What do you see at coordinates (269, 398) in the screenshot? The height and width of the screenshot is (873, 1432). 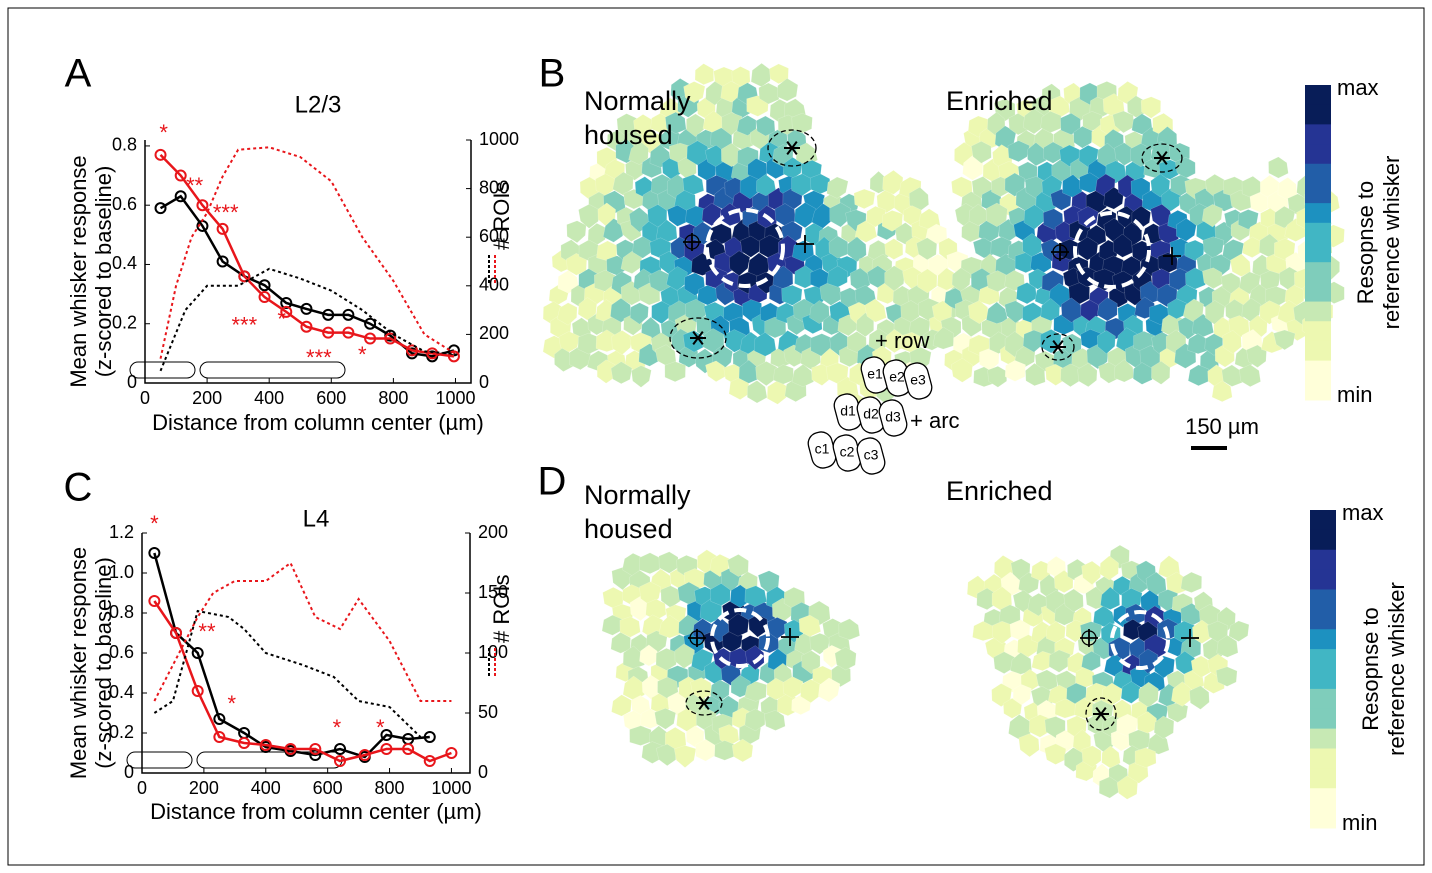 I see `x-tick-label: 400` at bounding box center [269, 398].